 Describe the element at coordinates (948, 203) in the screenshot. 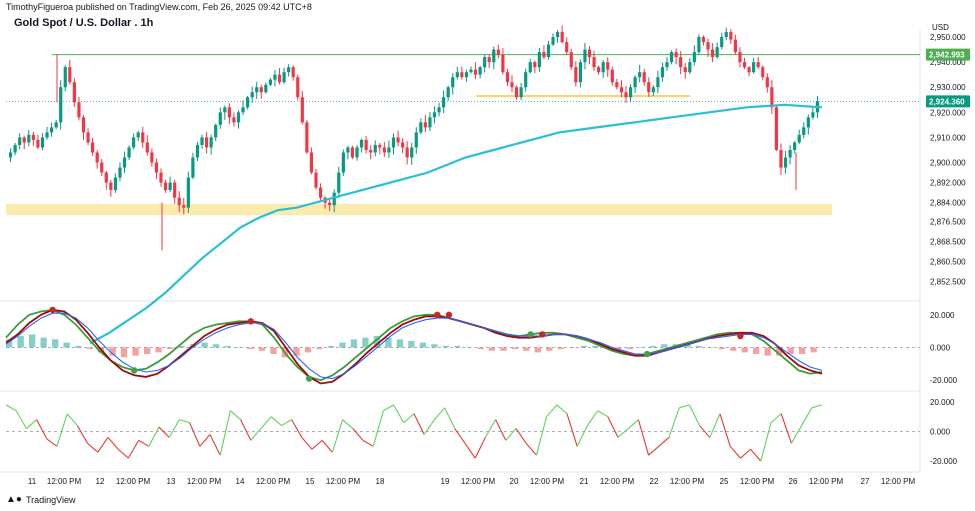

I see `price-tick-label: 2,884.000` at that location.